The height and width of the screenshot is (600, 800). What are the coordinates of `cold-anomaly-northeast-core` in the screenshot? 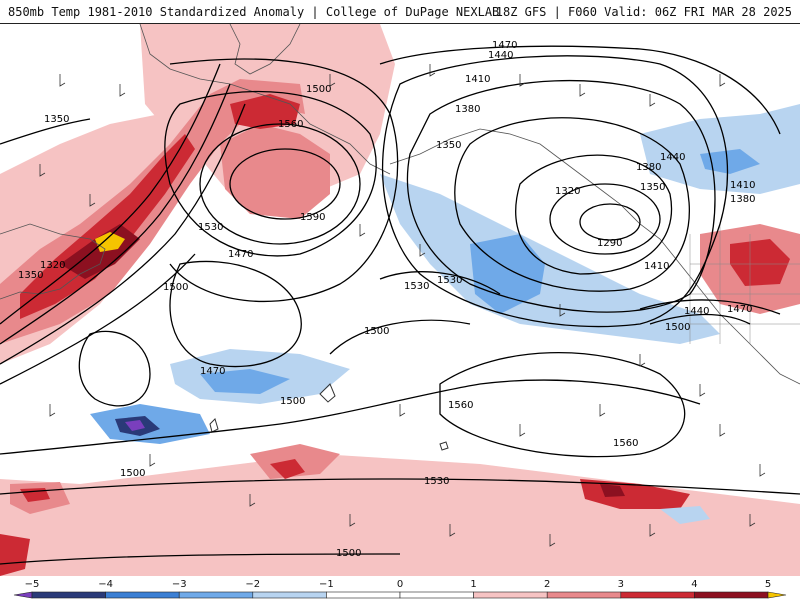 It's located at (730, 161).